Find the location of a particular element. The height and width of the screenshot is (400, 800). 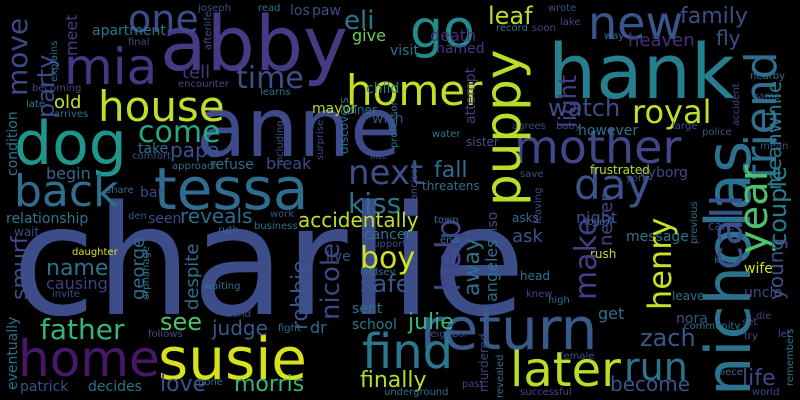

word-move: move is located at coordinates (17, 56).